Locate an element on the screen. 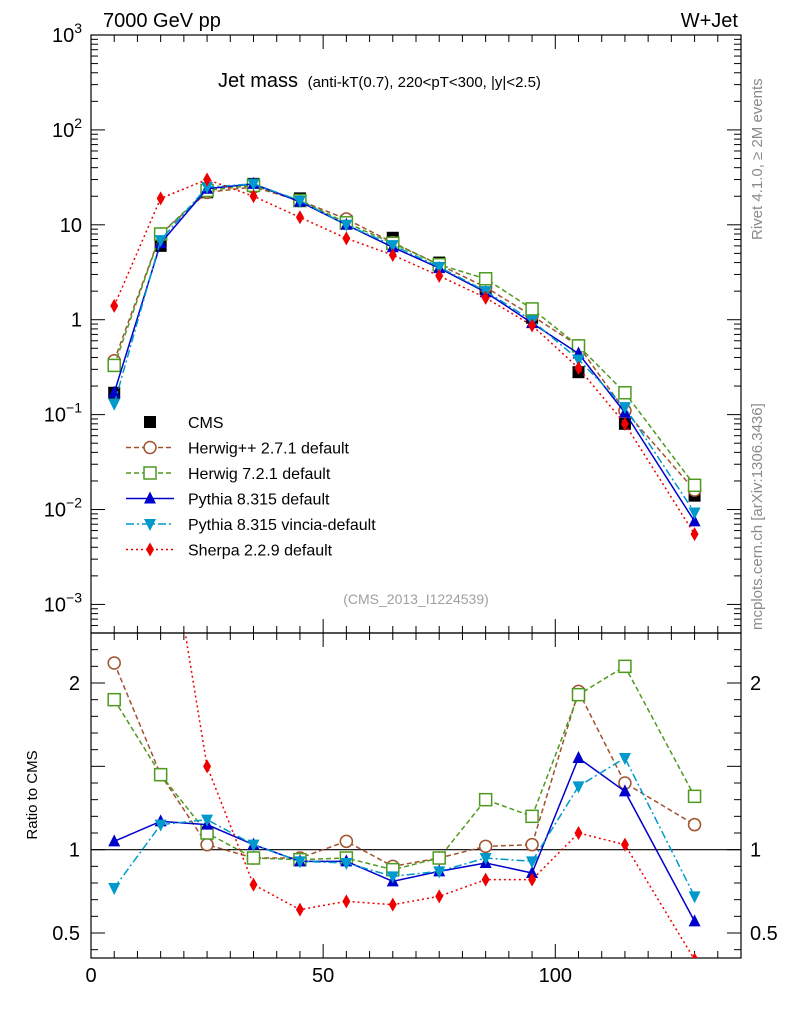 The height and width of the screenshot is (1024, 786). header-process-label: W+Jet is located at coordinates (710, 21).